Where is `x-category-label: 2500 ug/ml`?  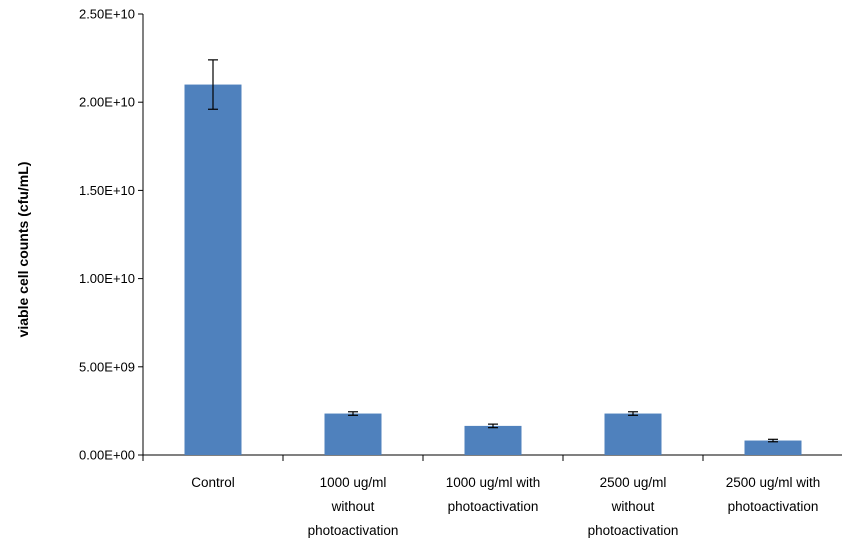 x-category-label: 2500 ug/ml is located at coordinates (633, 482).